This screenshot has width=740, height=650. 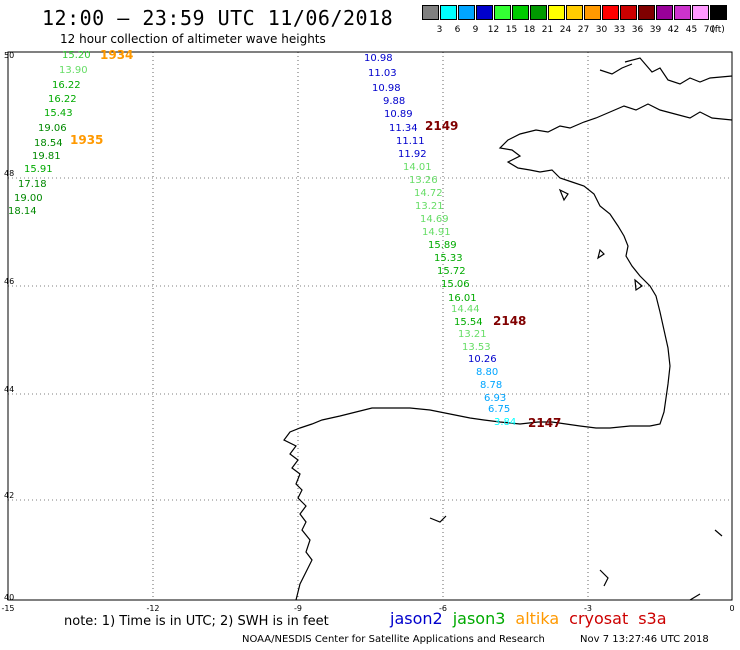 What do you see at coordinates (709, 30) in the screenshot?
I see `colorbar-label: 70` at bounding box center [709, 30].